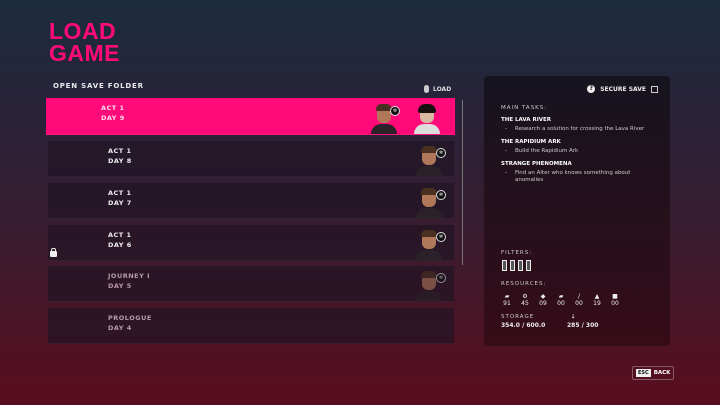  What do you see at coordinates (525, 303) in the screenshot?
I see `resource-value: 45` at bounding box center [525, 303].